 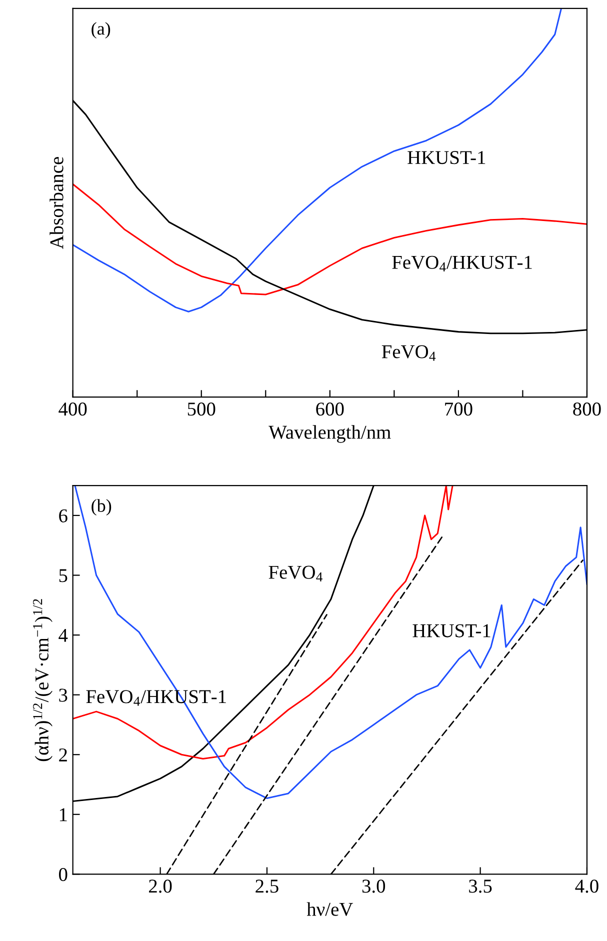 What do you see at coordinates (374, 886) in the screenshot?
I see `x-tick-label: 3.0` at bounding box center [374, 886].